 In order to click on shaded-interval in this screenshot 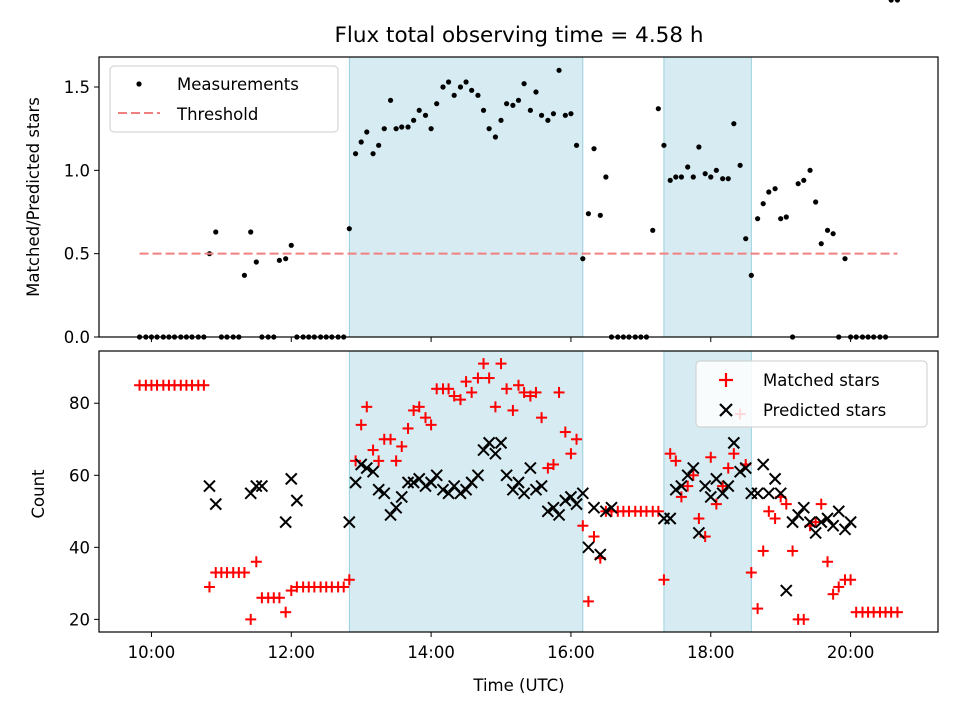, I will do `click(466, 491)`.